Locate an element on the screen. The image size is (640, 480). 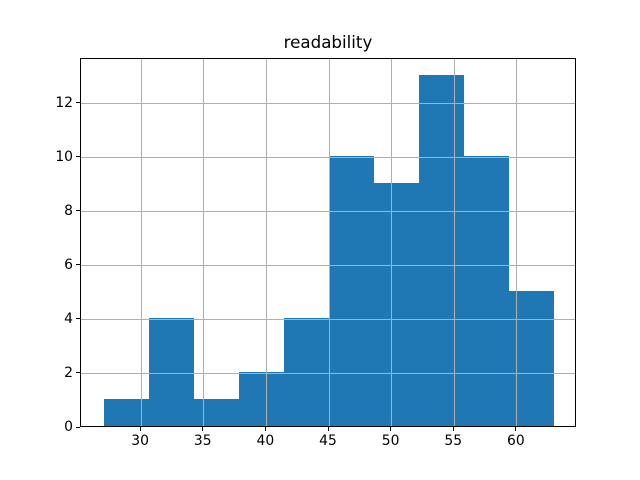
chart-title: readability is located at coordinates (328, 42).